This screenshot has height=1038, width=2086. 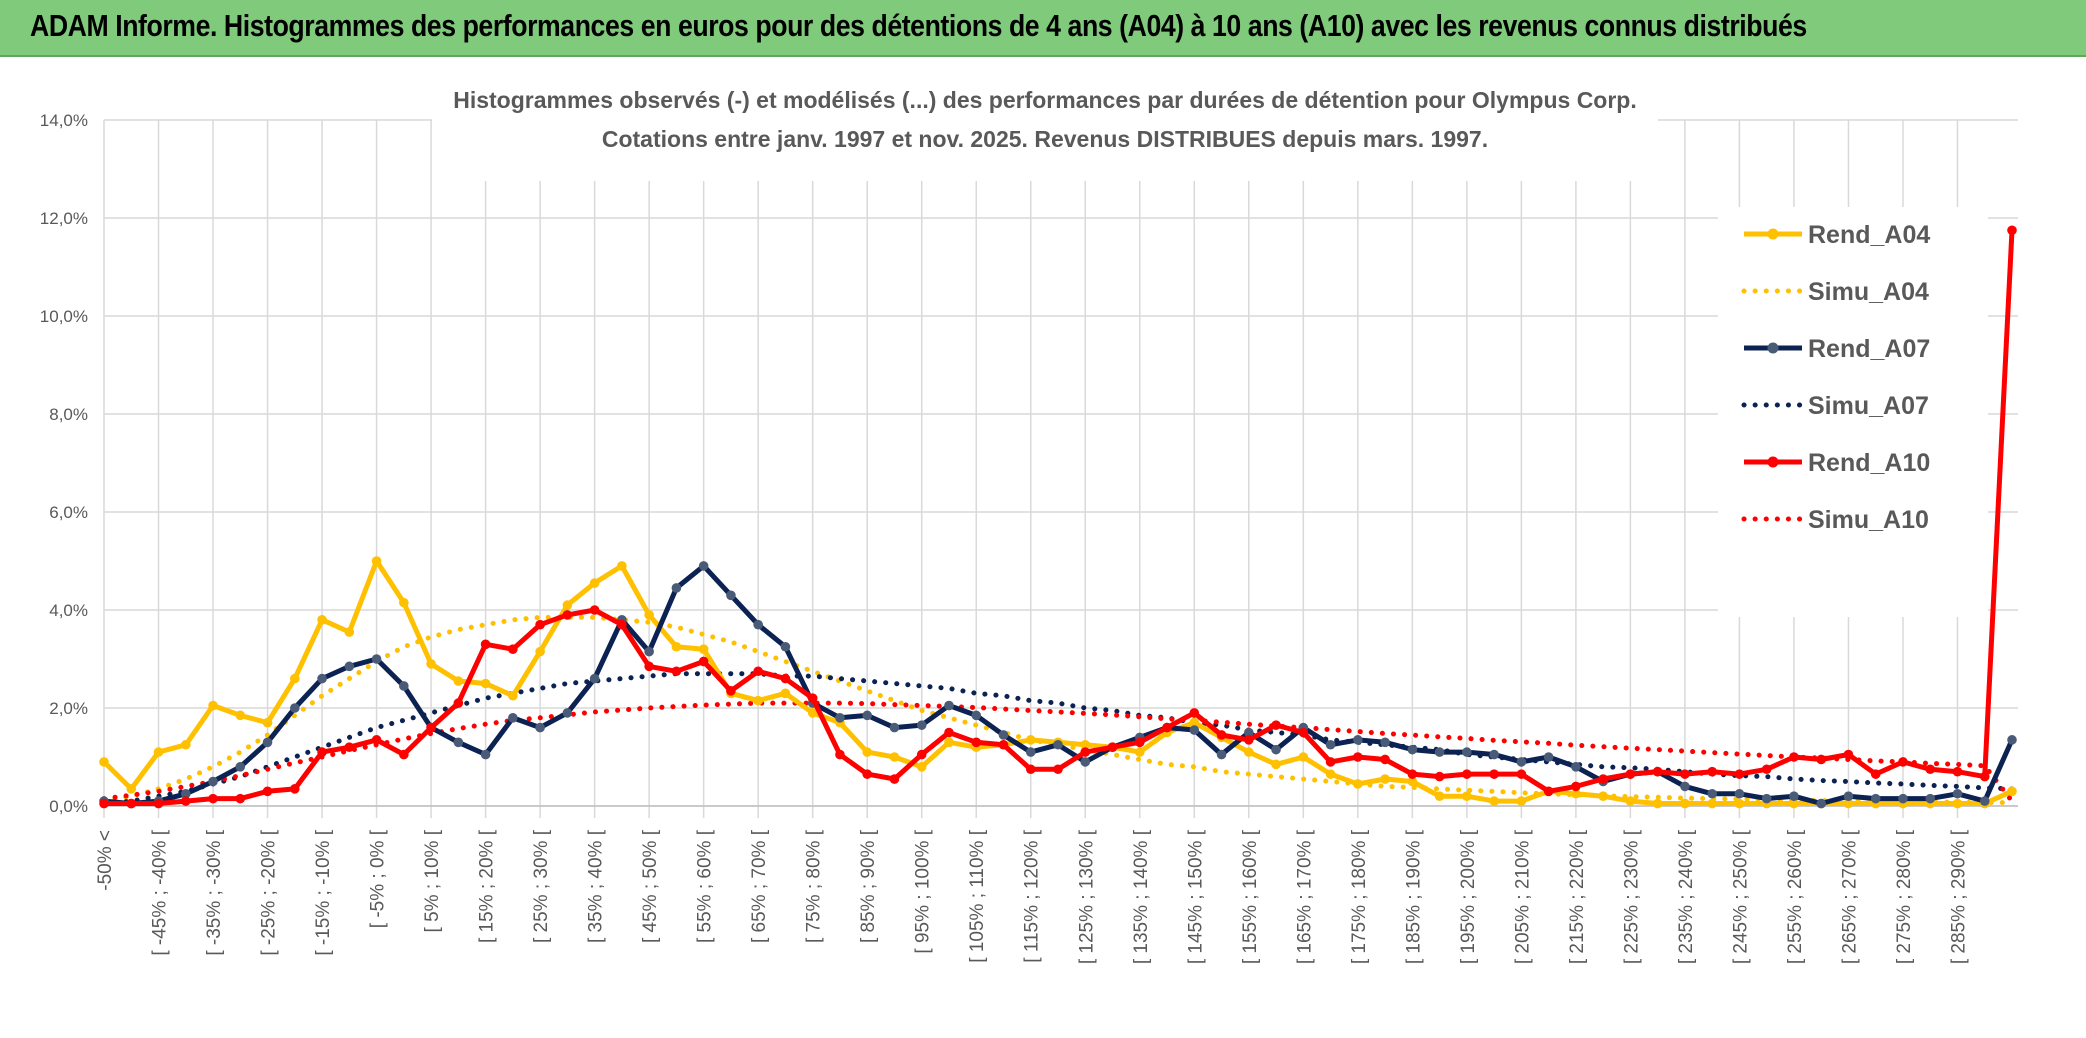 What do you see at coordinates (1869, 463) in the screenshot?
I see `legend-label: Rend_A10` at bounding box center [1869, 463].